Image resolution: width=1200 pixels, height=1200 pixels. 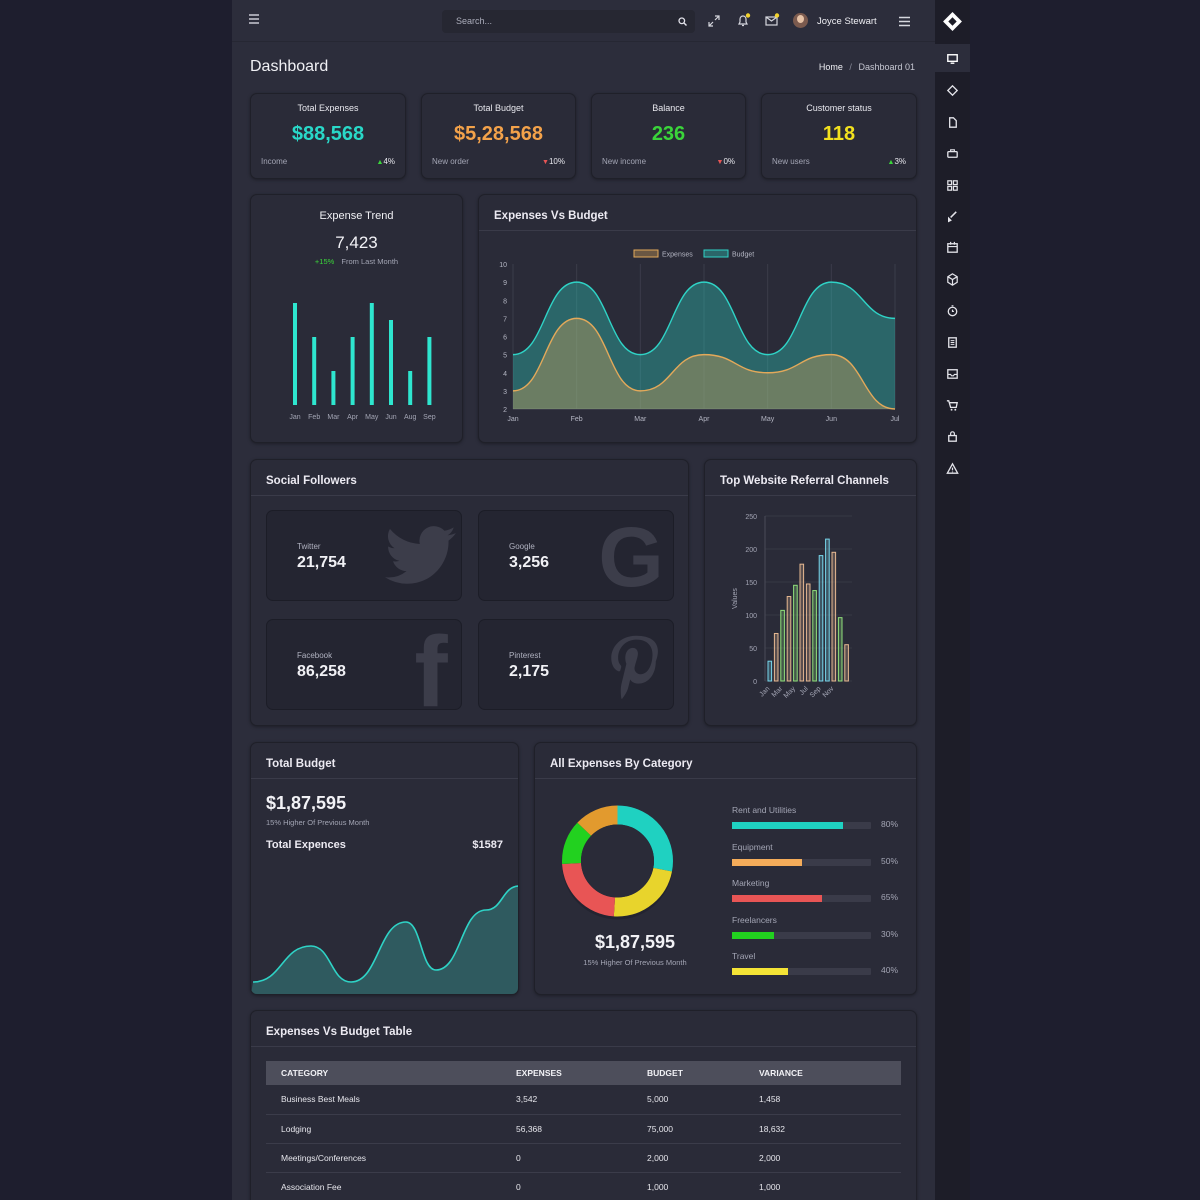 What do you see at coordinates (751, 550) in the screenshot?
I see `y-tick: 200` at bounding box center [751, 550].